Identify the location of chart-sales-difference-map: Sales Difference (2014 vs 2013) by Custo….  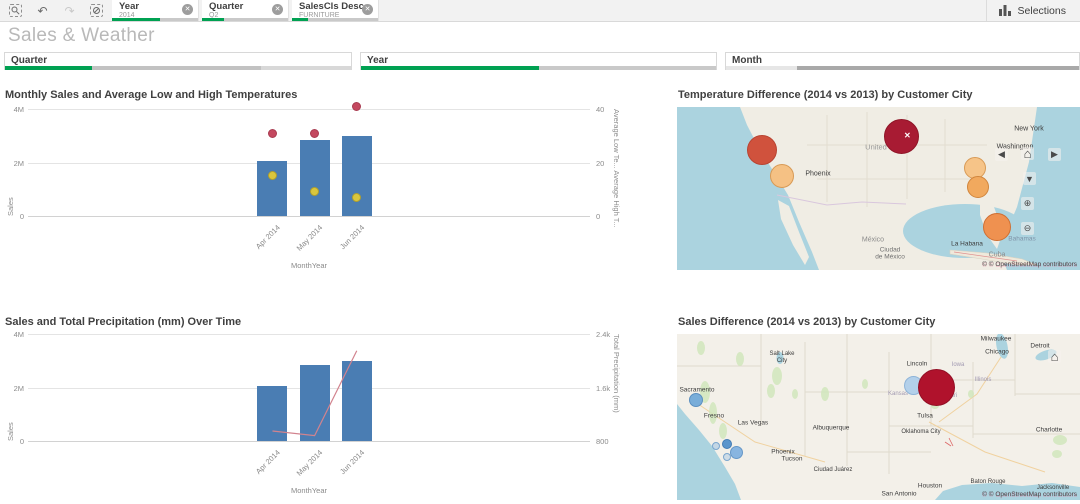
(878, 407).